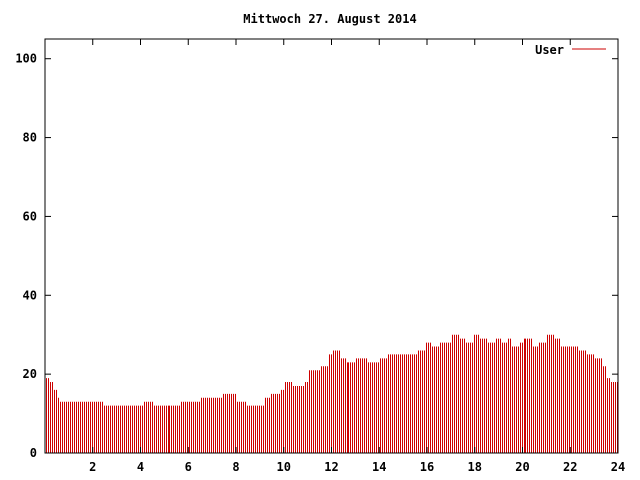 Image resolution: width=640 pixels, height=480 pixels. I want to click on x-tick-label: 16, so click(427, 467).